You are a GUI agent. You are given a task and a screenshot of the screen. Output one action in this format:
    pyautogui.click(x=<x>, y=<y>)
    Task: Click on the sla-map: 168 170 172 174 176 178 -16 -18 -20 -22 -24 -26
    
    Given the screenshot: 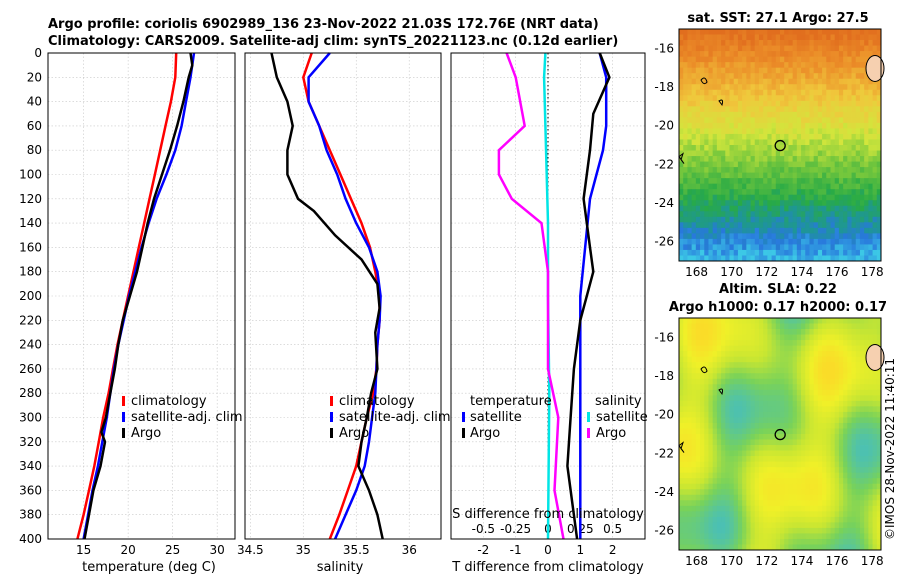 What is the action you would take?
    pyautogui.click(x=769, y=442)
    